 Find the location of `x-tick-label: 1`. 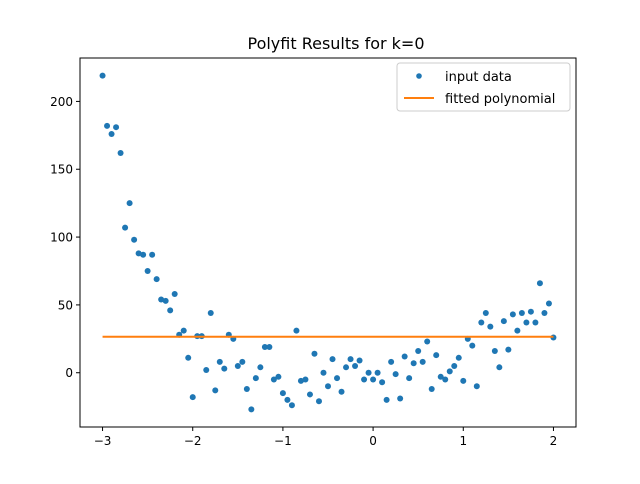

x-tick-label: 1 is located at coordinates (463, 441).